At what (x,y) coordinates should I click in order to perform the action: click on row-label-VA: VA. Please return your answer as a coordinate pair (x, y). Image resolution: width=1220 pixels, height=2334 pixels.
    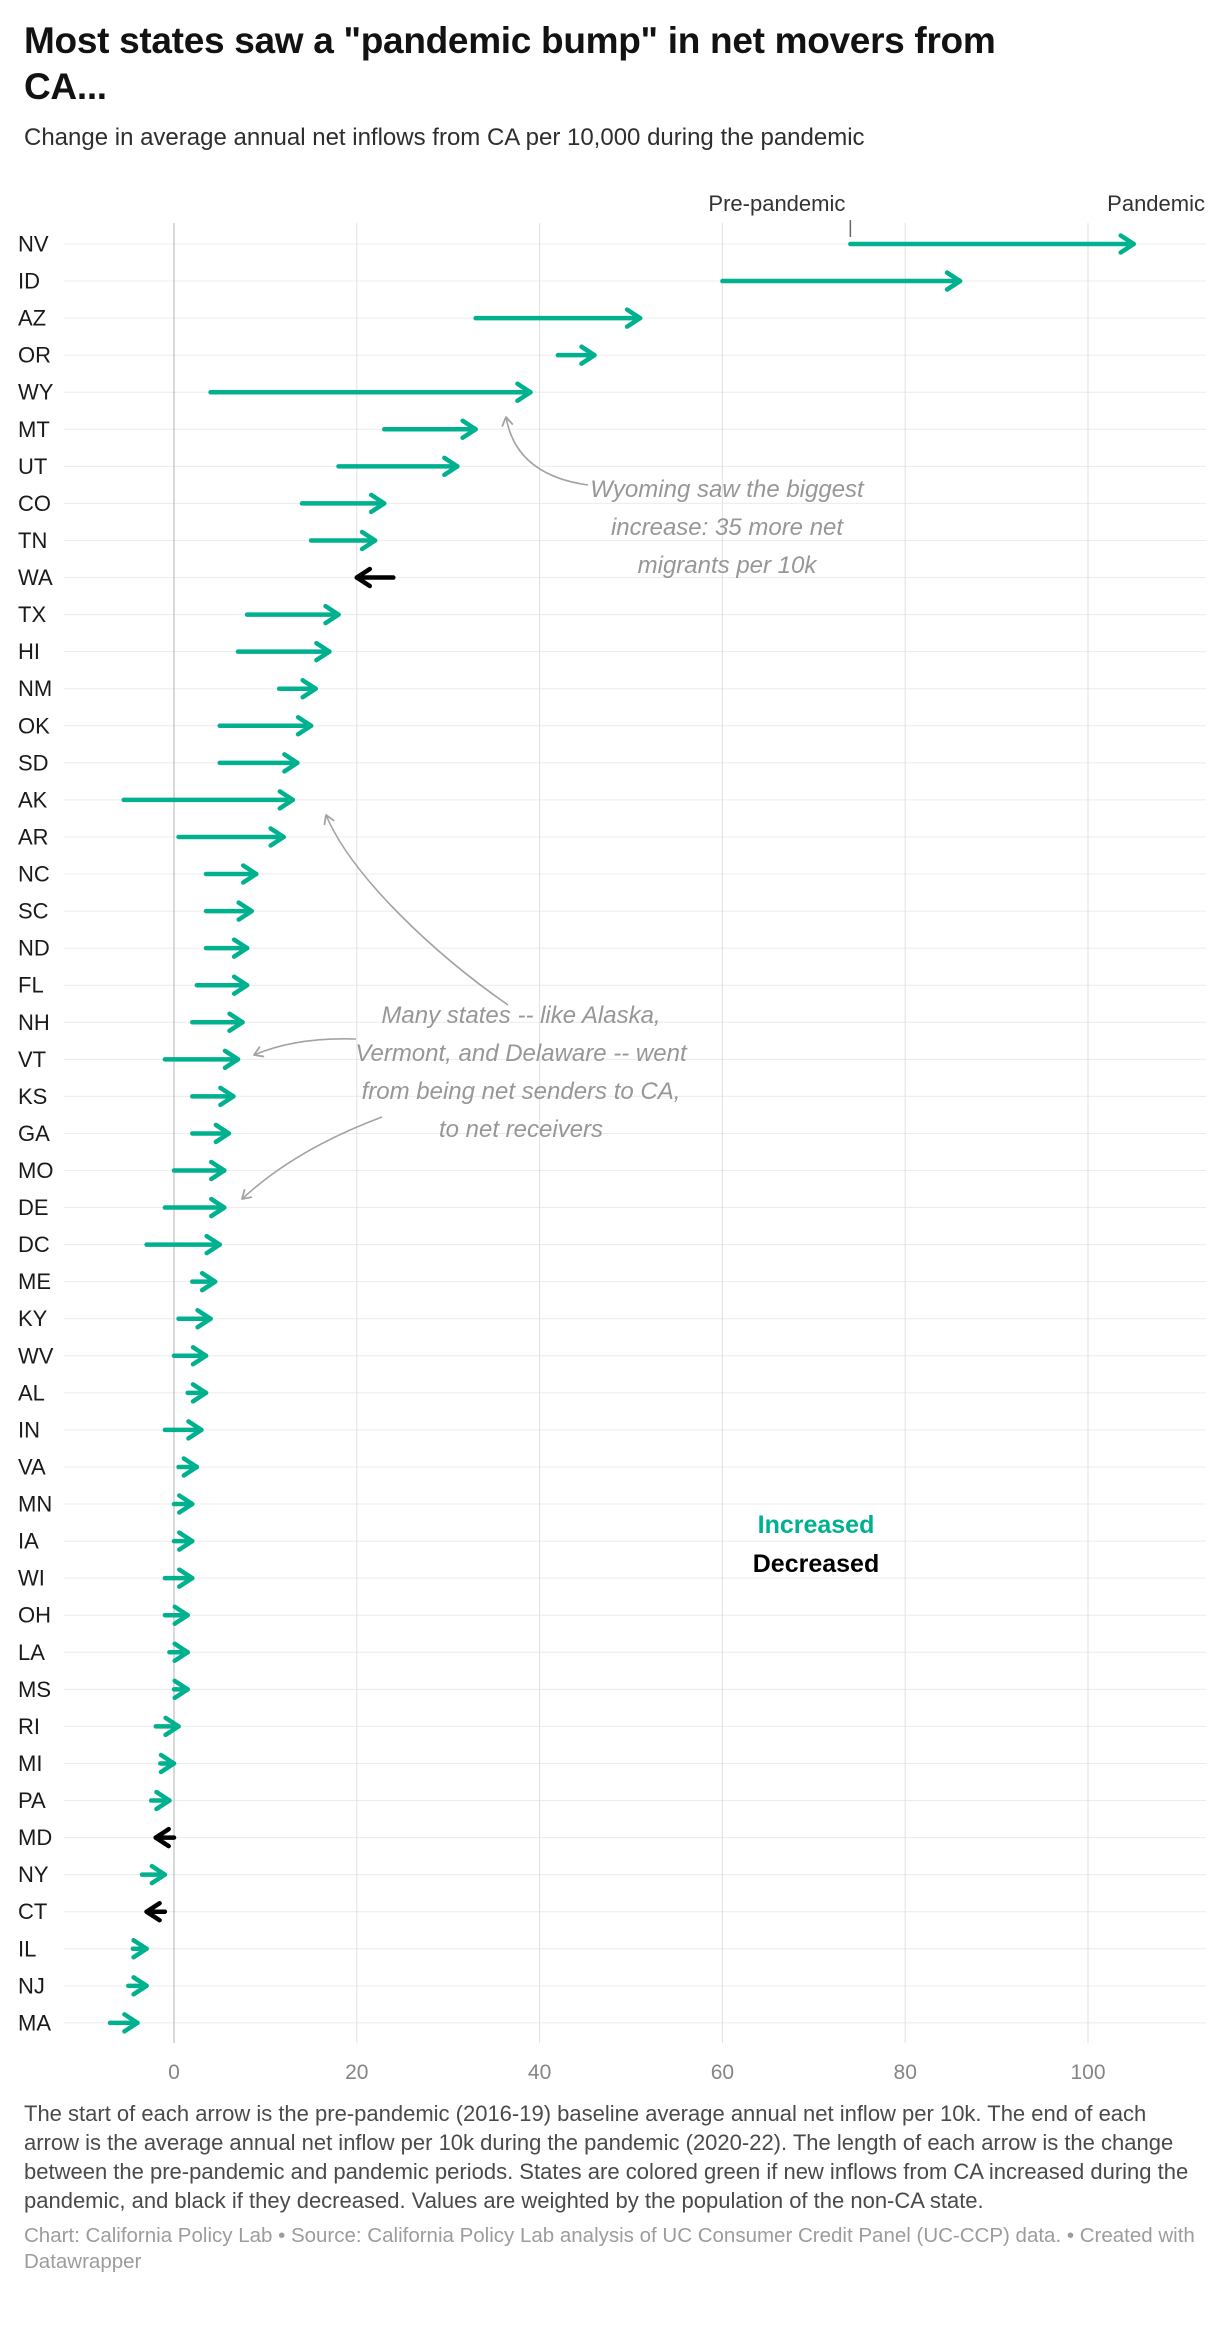
    Looking at the image, I should click on (32, 1466).